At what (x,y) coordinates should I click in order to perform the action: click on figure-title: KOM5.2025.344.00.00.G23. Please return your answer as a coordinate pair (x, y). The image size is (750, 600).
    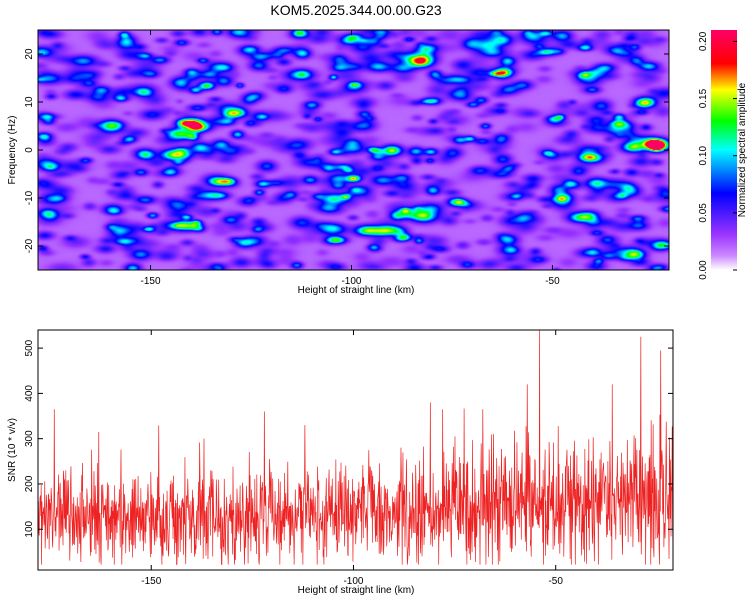
    Looking at the image, I should click on (355, 10).